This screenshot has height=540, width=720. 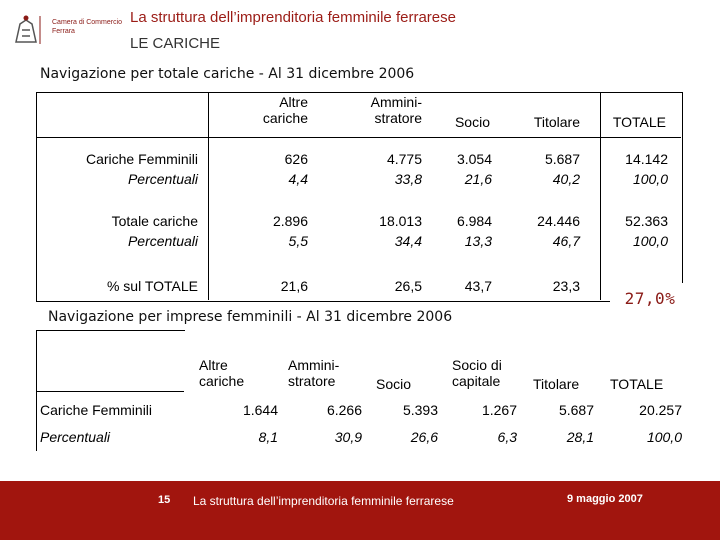 What do you see at coordinates (75, 437) in the screenshot?
I see `t2-row2-label: Percentuali` at bounding box center [75, 437].